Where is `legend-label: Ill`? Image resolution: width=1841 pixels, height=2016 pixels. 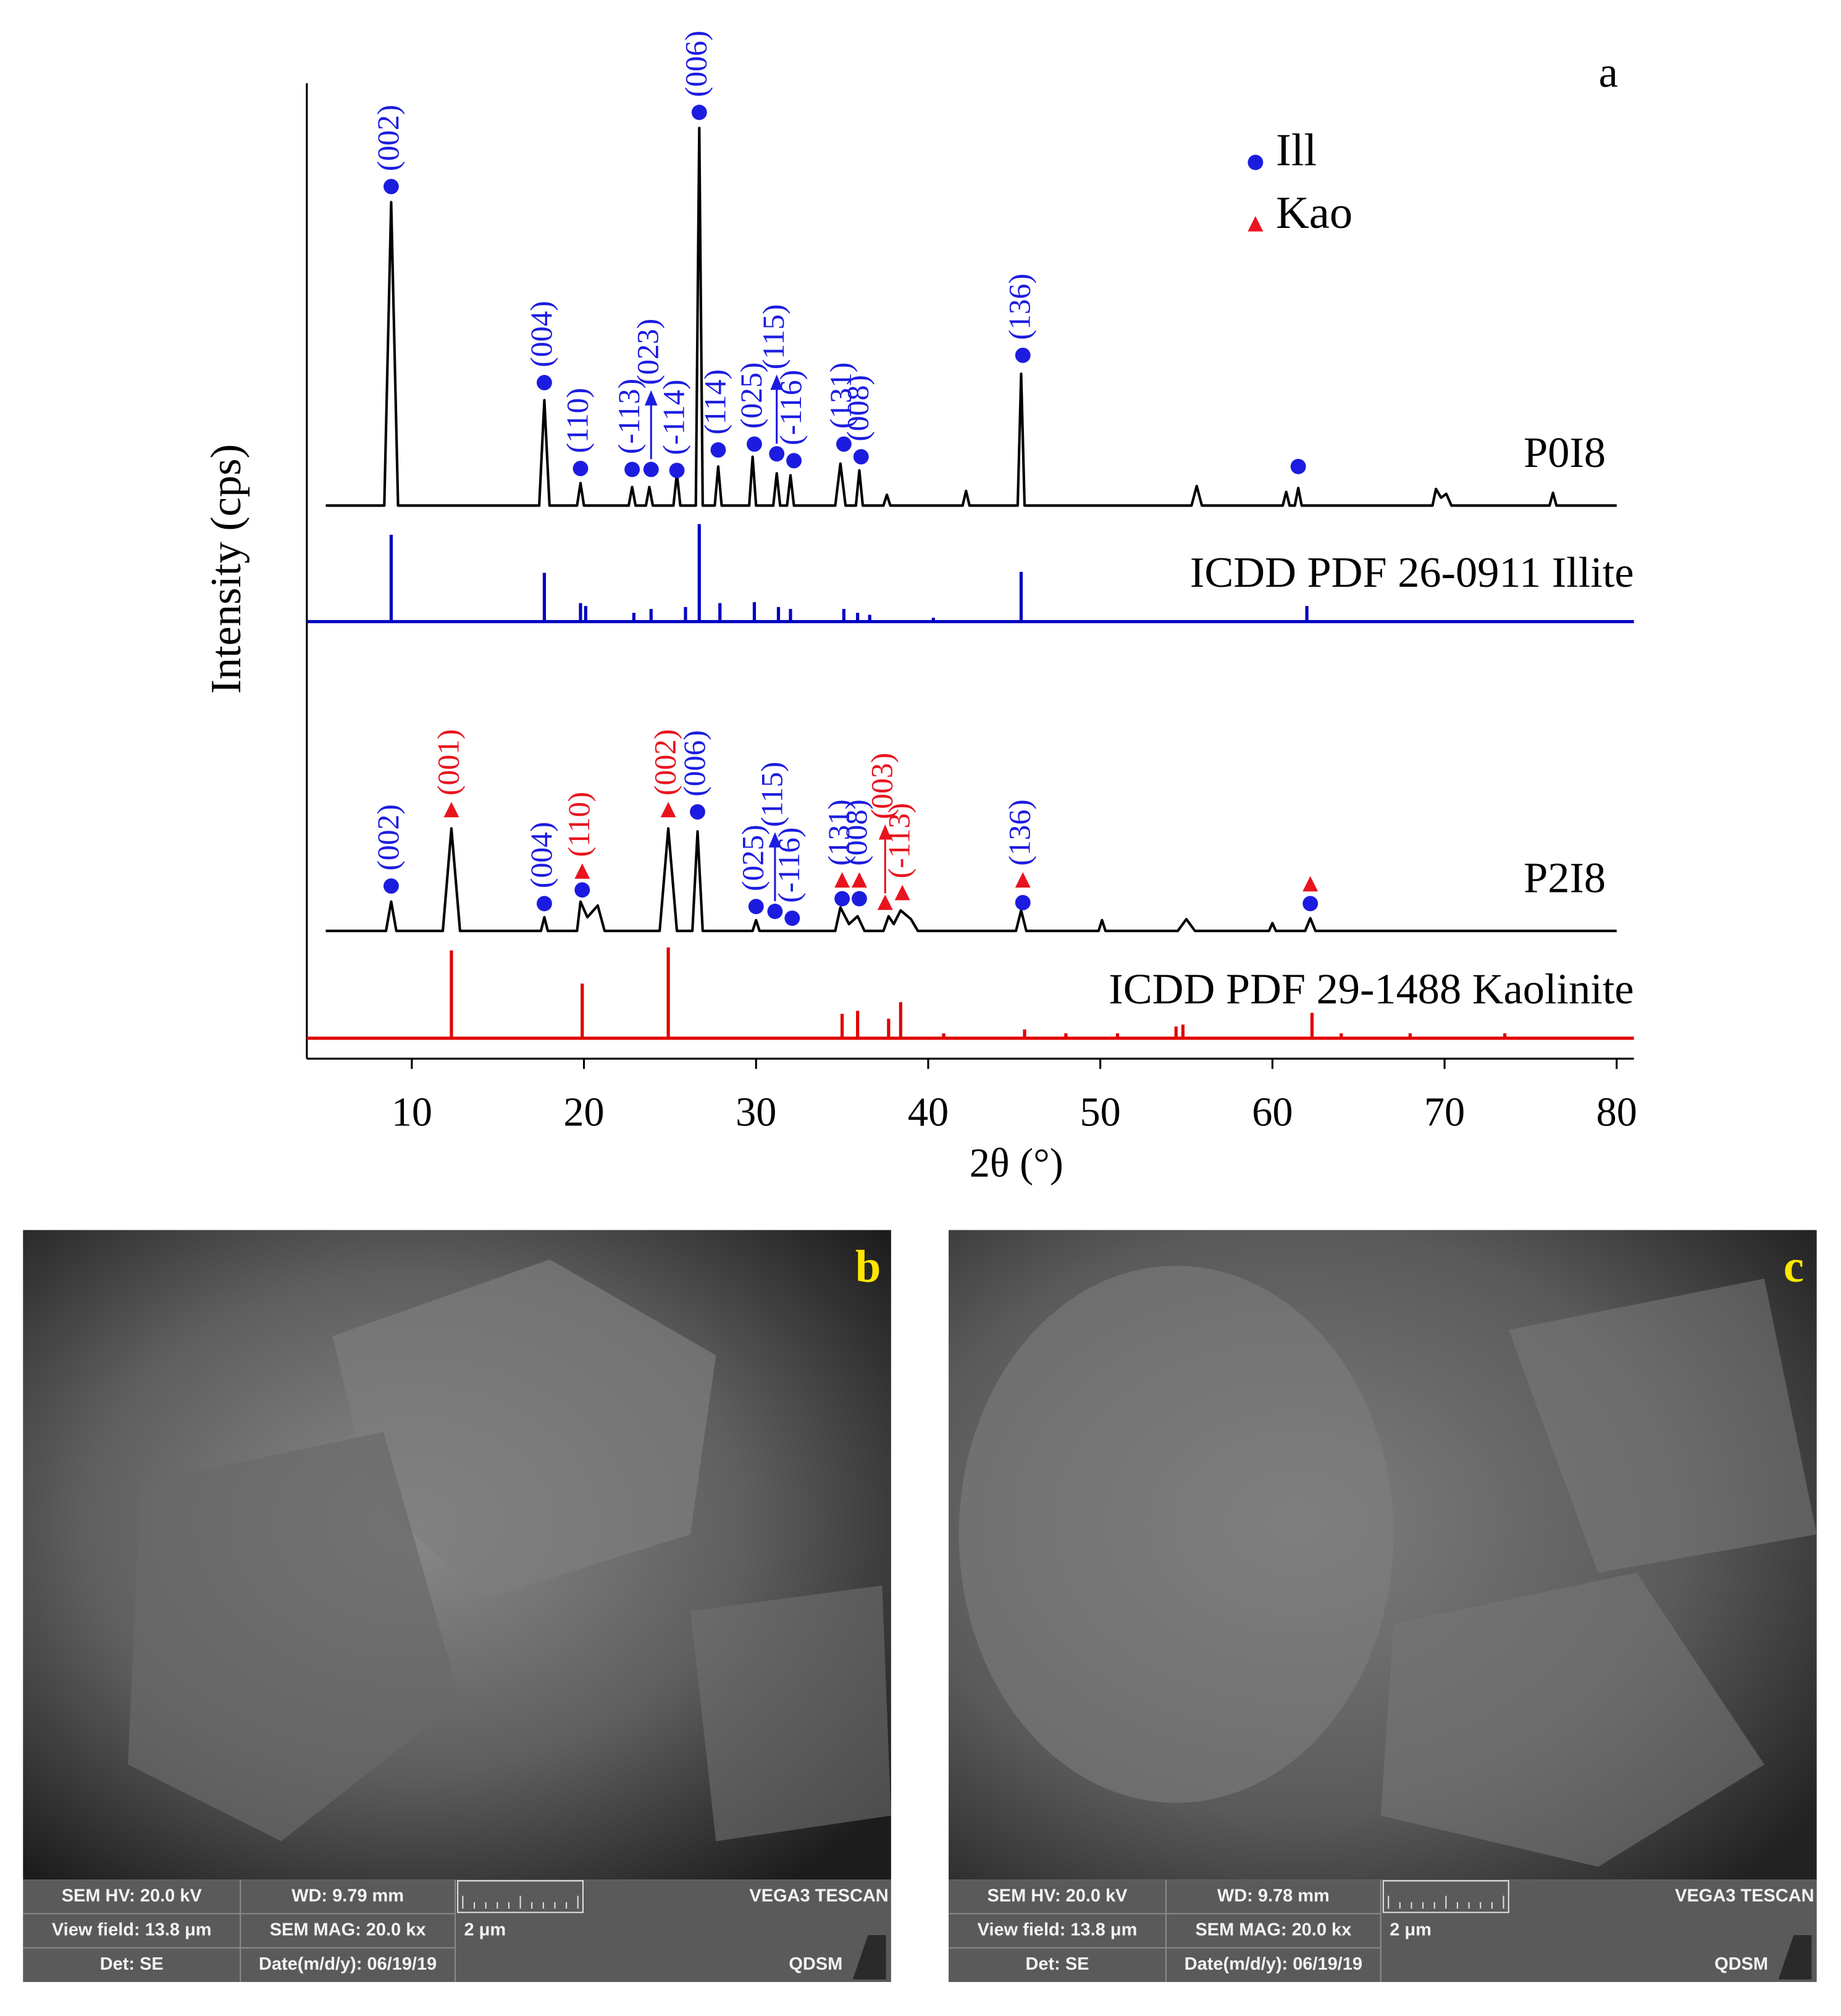
legend-label: Ill is located at coordinates (1296, 150).